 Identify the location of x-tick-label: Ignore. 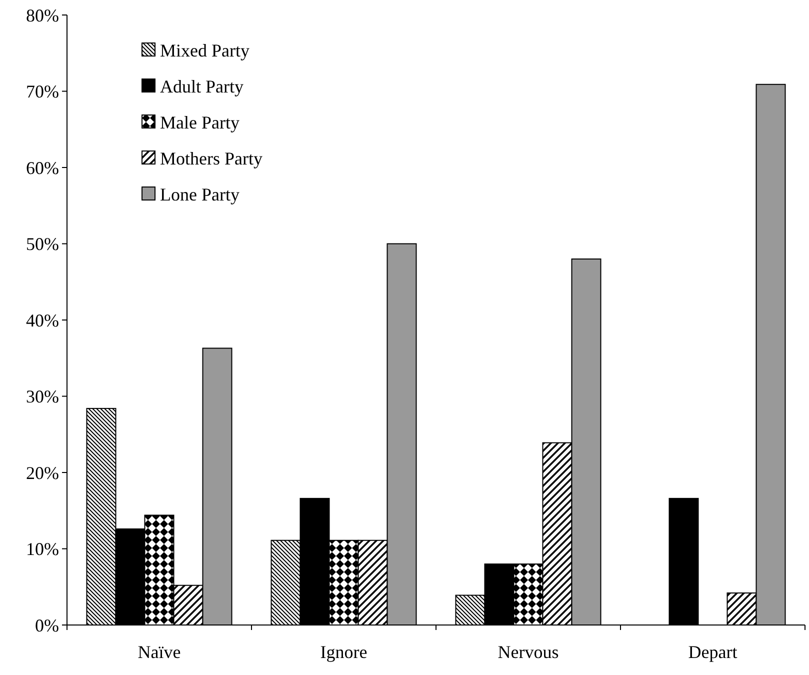
(344, 652).